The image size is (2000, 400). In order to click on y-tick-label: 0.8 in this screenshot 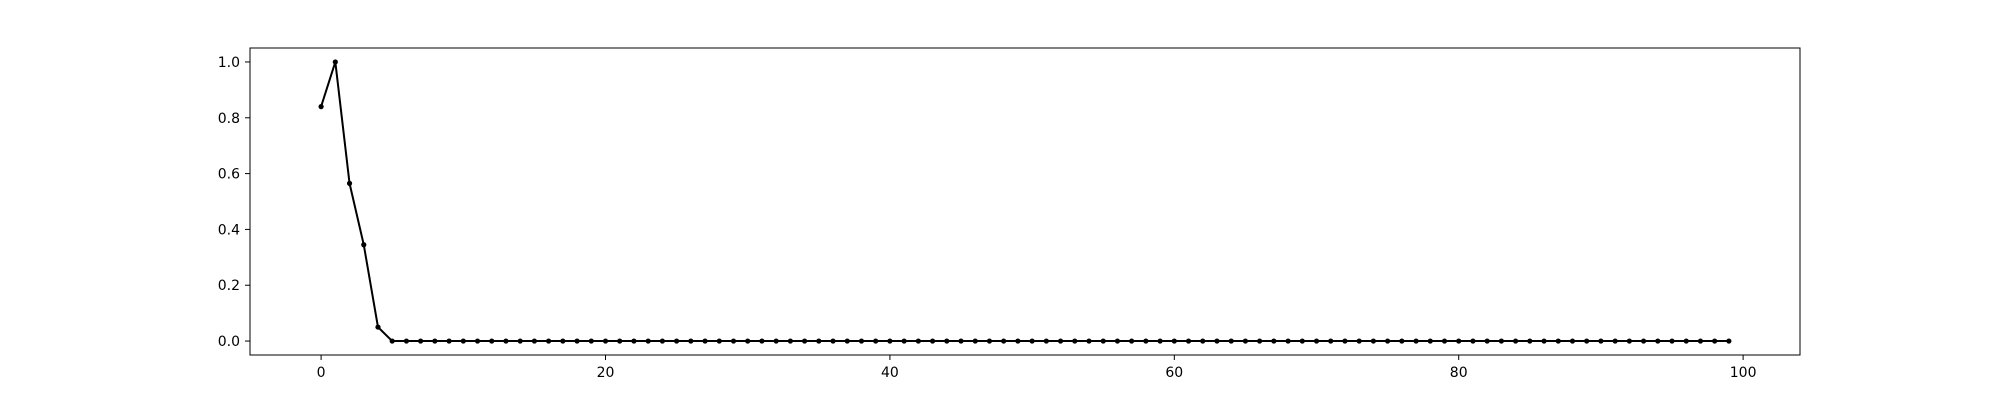, I will do `click(229, 119)`.